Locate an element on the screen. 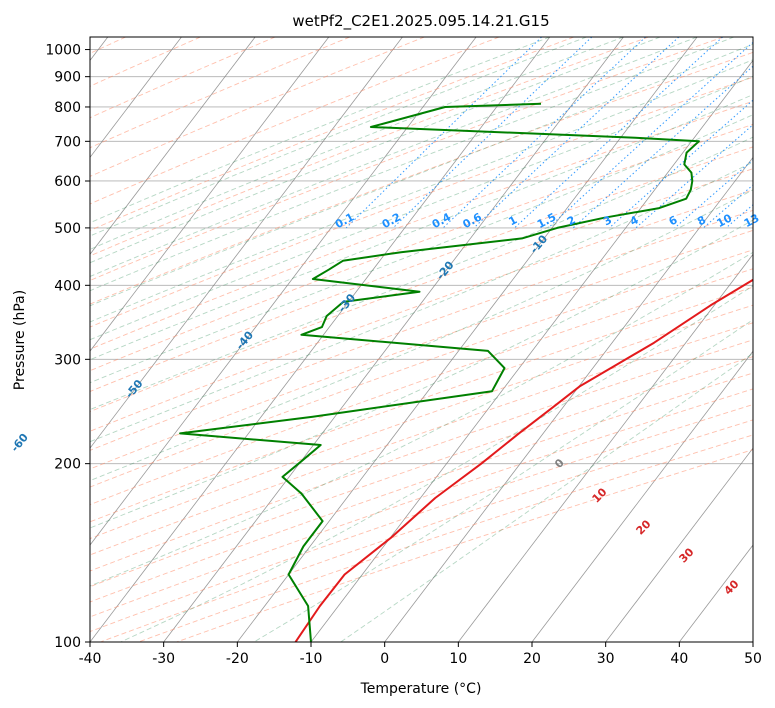 This screenshot has height=708, width=775. mixing-ratio-label: 10 is located at coordinates (725, 220).